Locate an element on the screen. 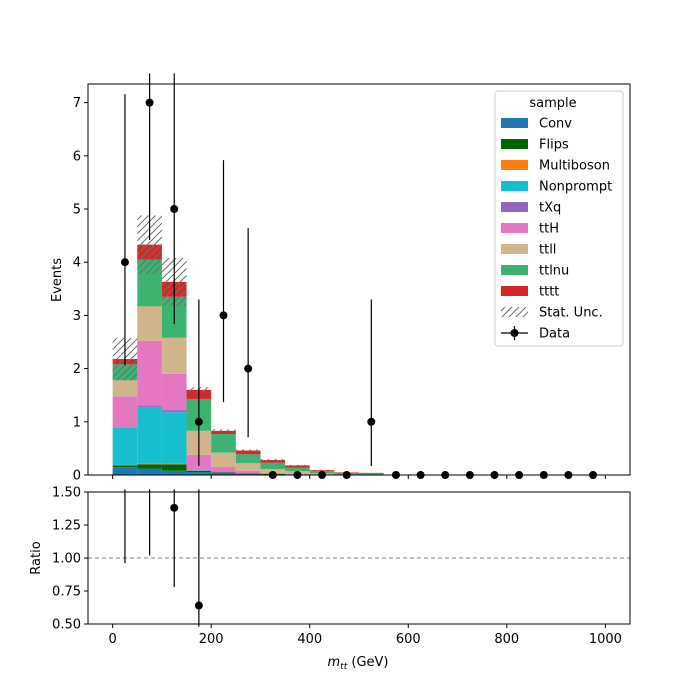 The image size is (700, 700). y-tick-label: 4 is located at coordinates (77, 263).